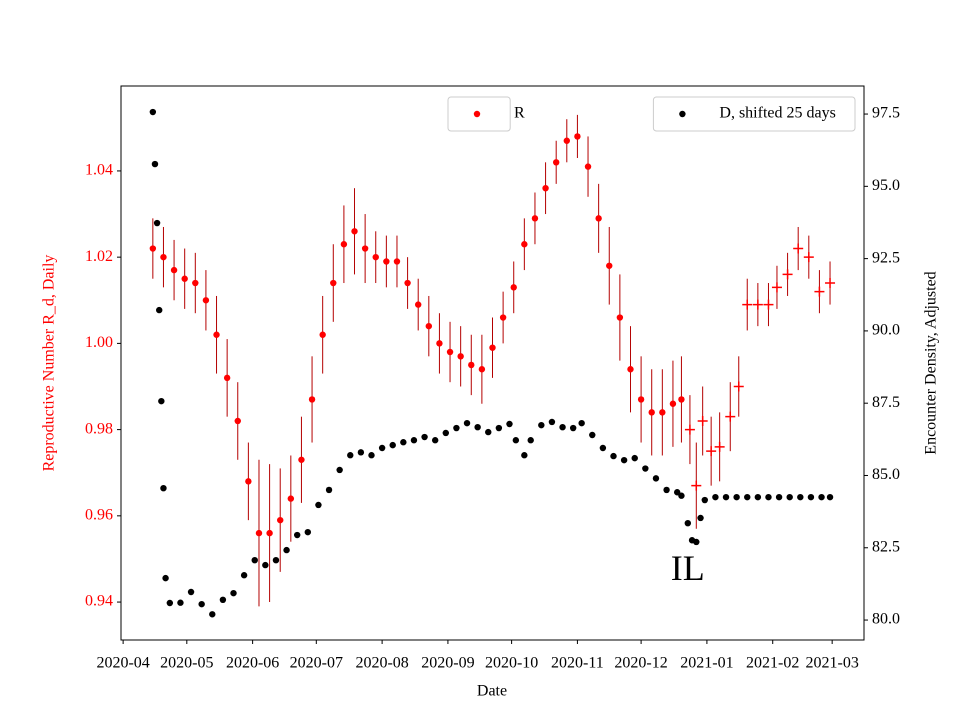  I want to click on x-tick-label: 2020-07, so click(316, 663).